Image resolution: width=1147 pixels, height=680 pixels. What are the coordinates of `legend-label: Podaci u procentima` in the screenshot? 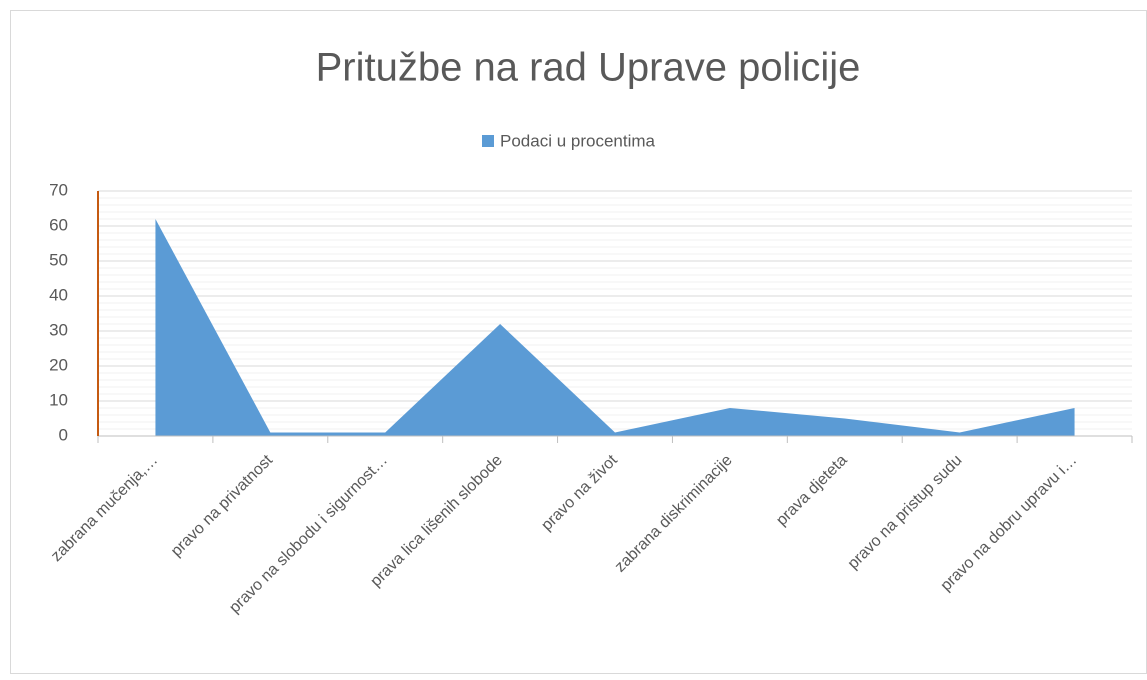 It's located at (578, 140).